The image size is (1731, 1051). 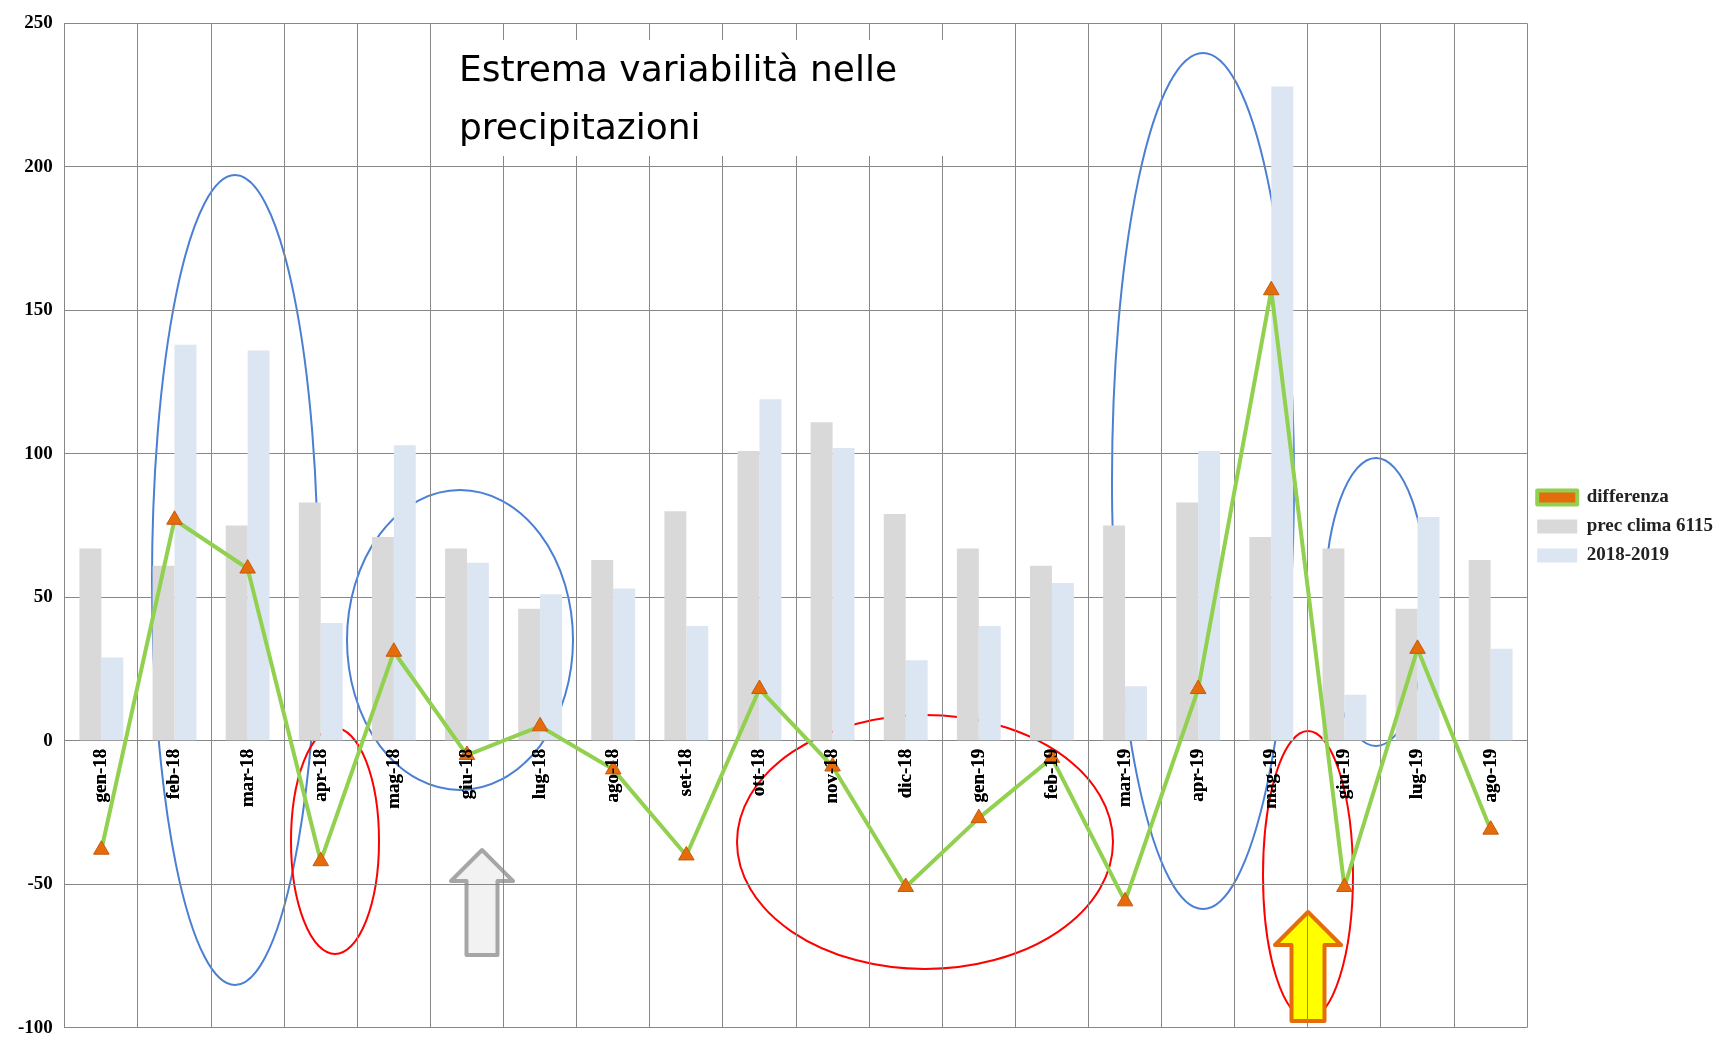 I want to click on y-tick-label: -50, so click(x=40, y=883).